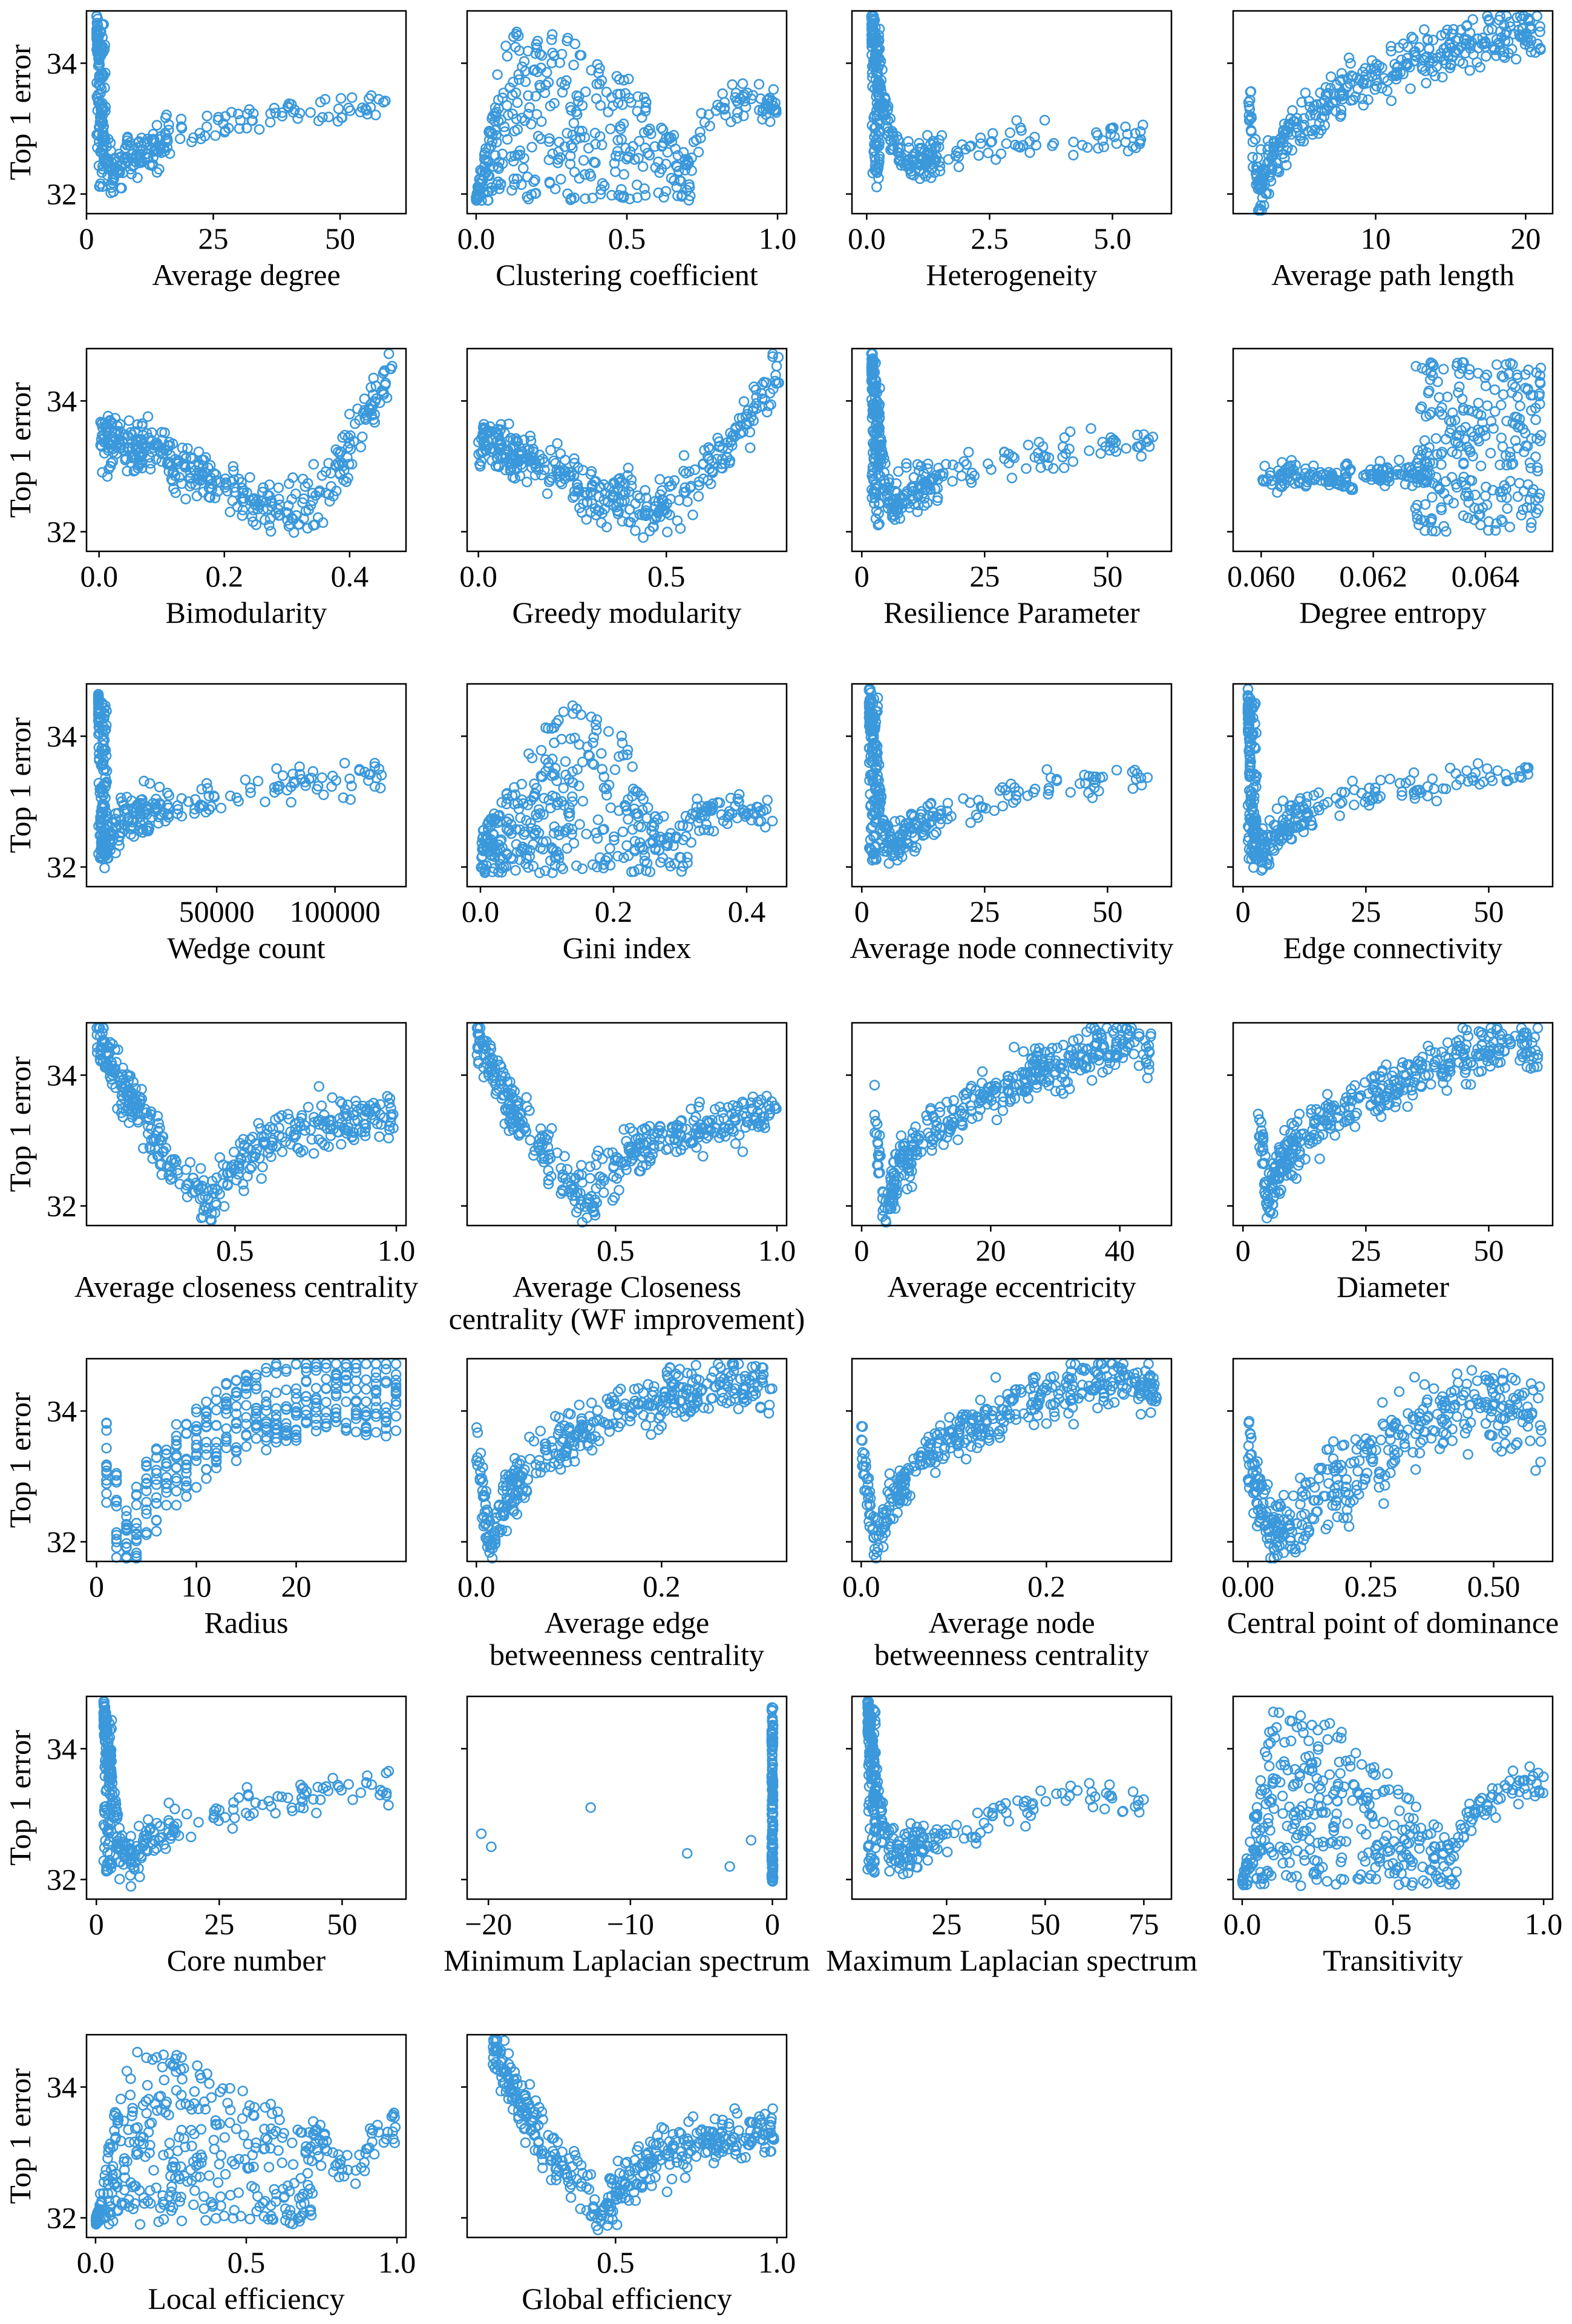 The height and width of the screenshot is (2324, 1572). What do you see at coordinates (1486, 576) in the screenshot?
I see `x-tick-label: 0.064` at bounding box center [1486, 576].